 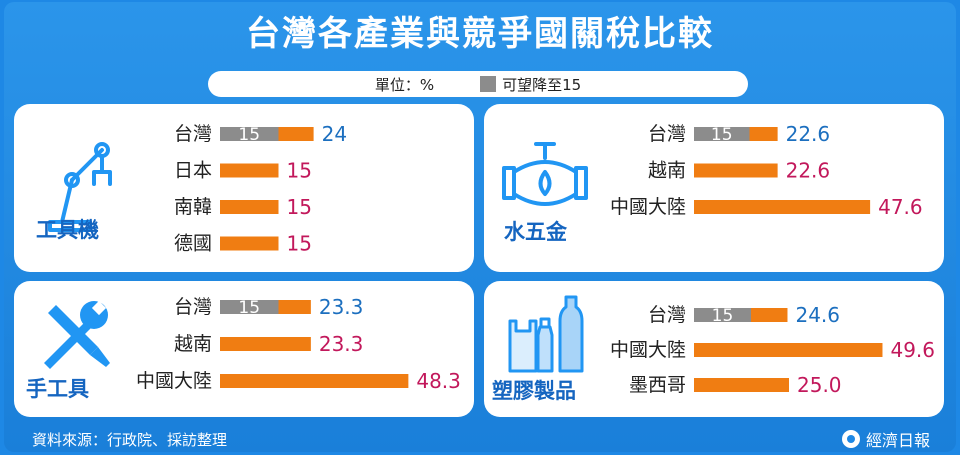 What do you see at coordinates (897, 440) in the screenshot?
I see `brand-name: 經濟日報` at bounding box center [897, 440].